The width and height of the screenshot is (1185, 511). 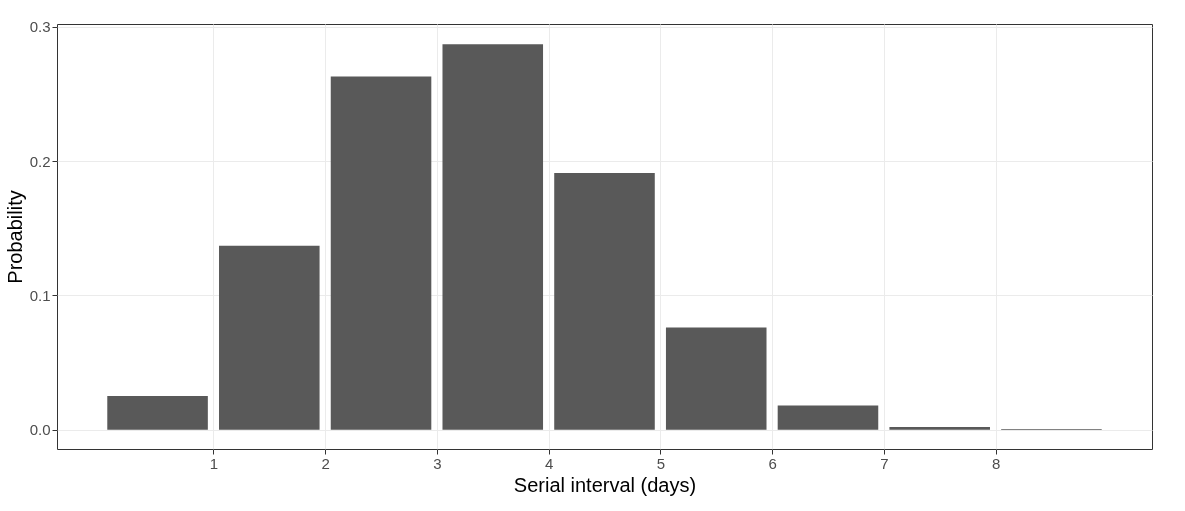 What do you see at coordinates (884, 463) in the screenshot?
I see `x-tick-label: 7` at bounding box center [884, 463].